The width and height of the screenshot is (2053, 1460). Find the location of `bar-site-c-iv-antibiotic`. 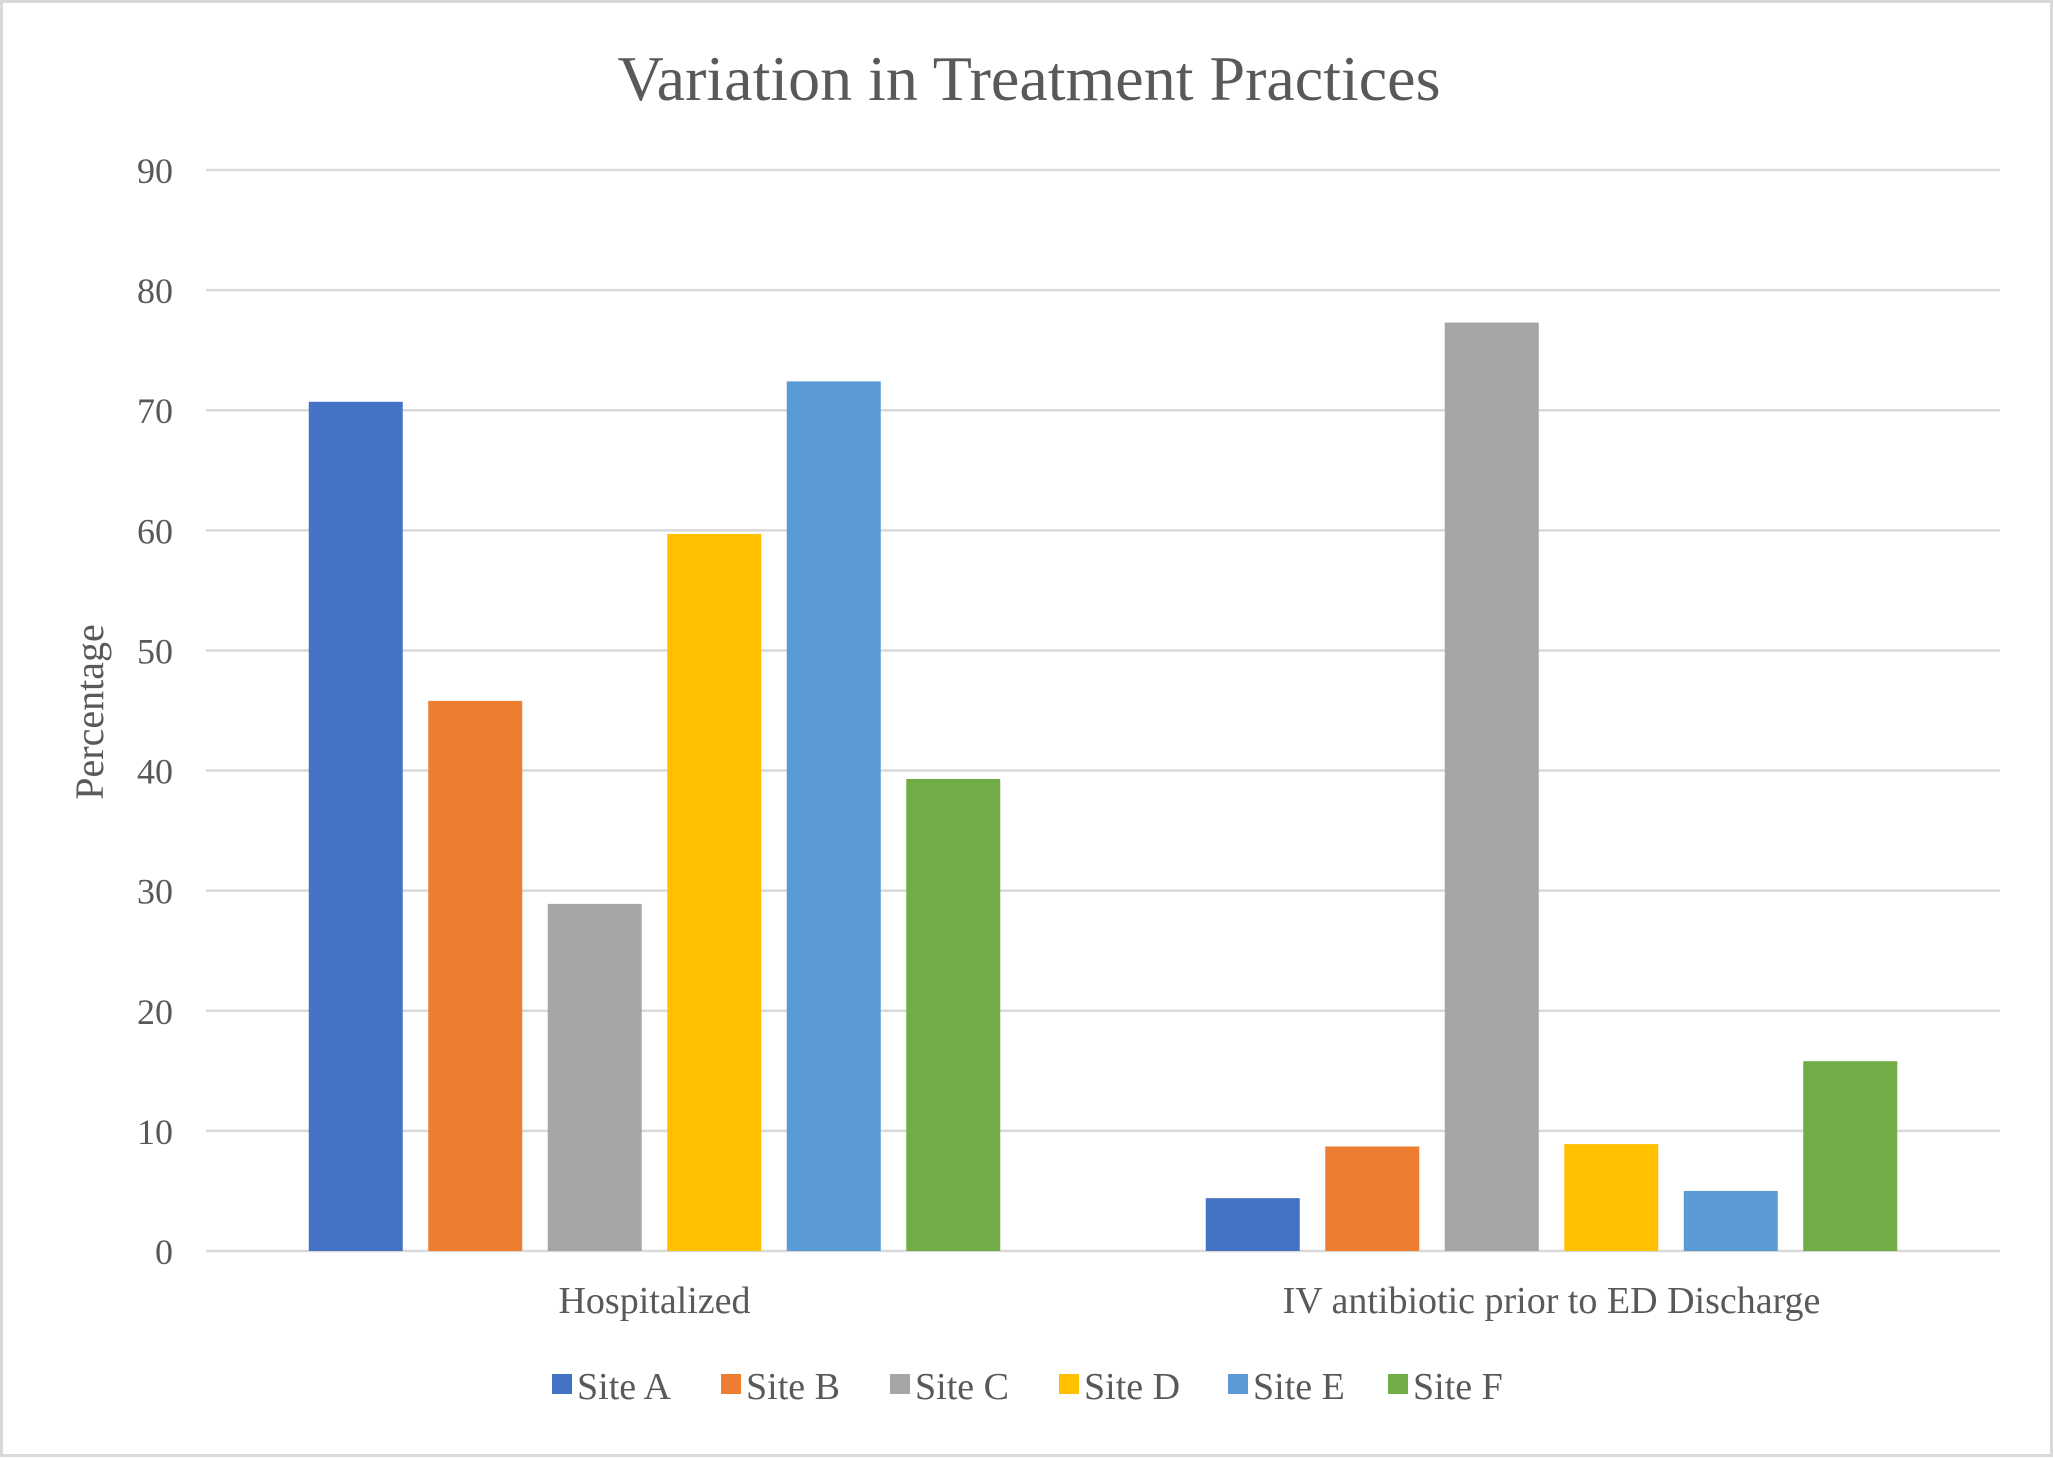

bar-site-c-iv-antibiotic is located at coordinates (1491, 786).